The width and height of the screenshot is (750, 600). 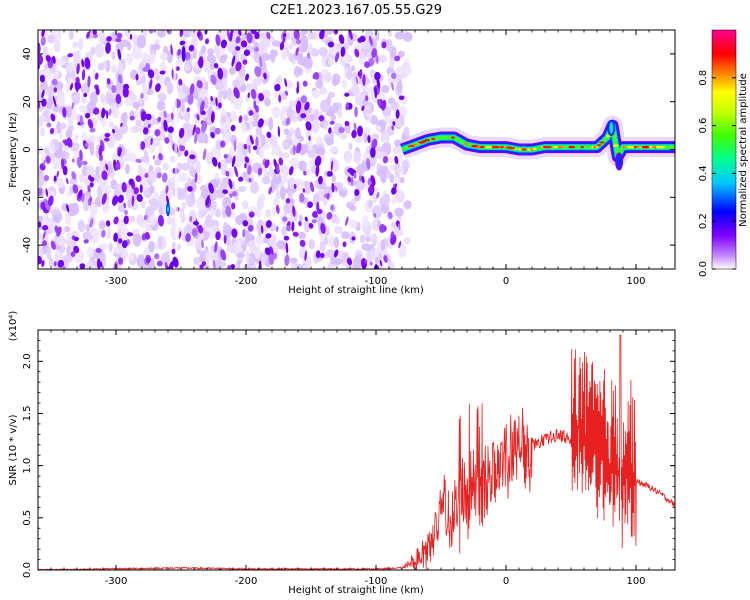 I want to click on colorbar-label: Normalized spectral amplitude, so click(x=743, y=150).